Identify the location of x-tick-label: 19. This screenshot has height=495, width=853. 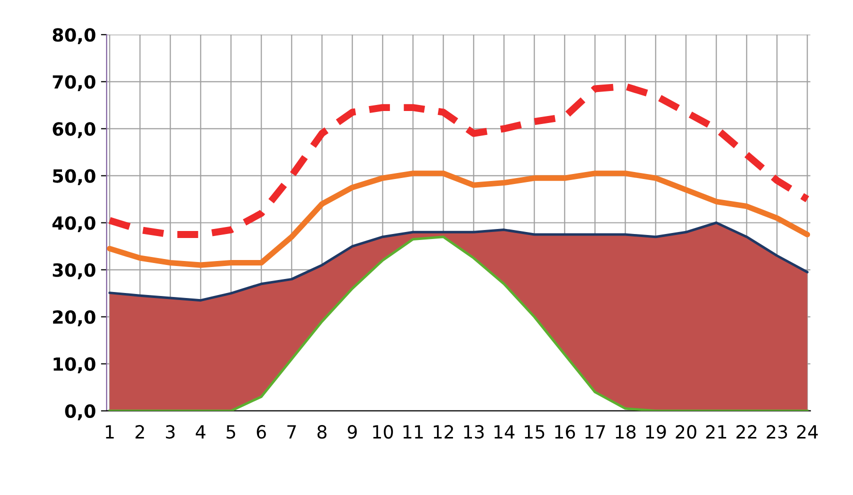
(656, 432).